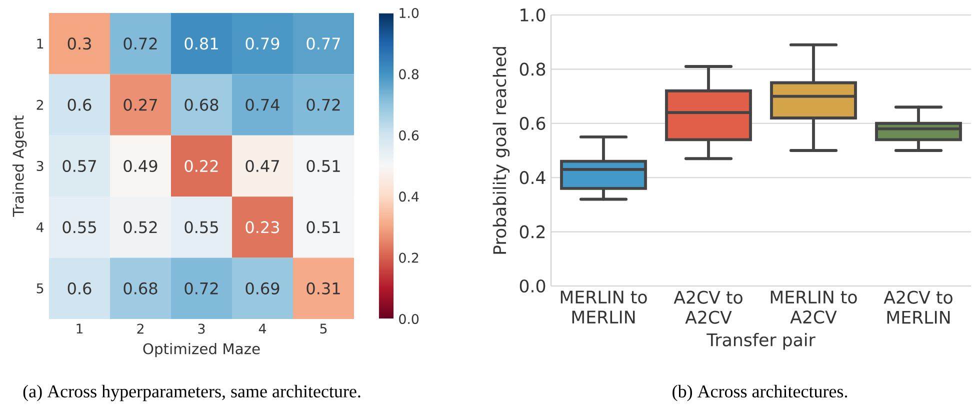 The width and height of the screenshot is (977, 408). What do you see at coordinates (141, 166) in the screenshot?
I see `data-label: 0.49` at bounding box center [141, 166].